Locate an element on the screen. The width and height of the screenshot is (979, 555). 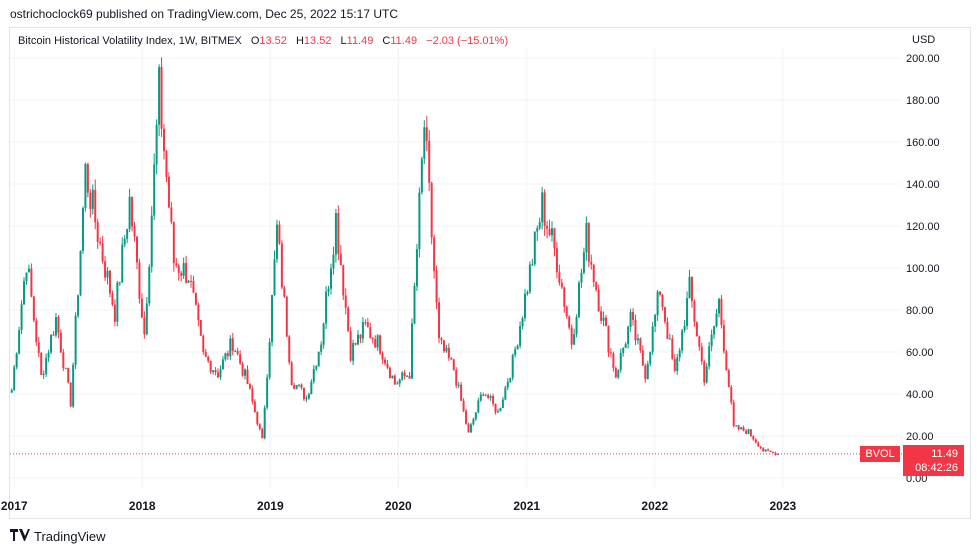
legend-close: 11.49 is located at coordinates (404, 41).